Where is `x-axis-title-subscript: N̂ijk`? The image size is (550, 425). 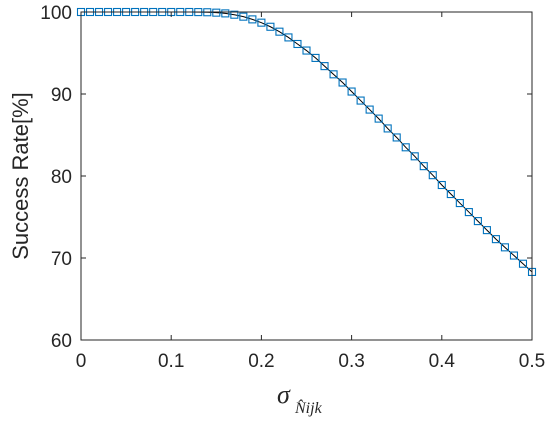
x-axis-title-subscript: N̂ijk is located at coordinates (308, 407).